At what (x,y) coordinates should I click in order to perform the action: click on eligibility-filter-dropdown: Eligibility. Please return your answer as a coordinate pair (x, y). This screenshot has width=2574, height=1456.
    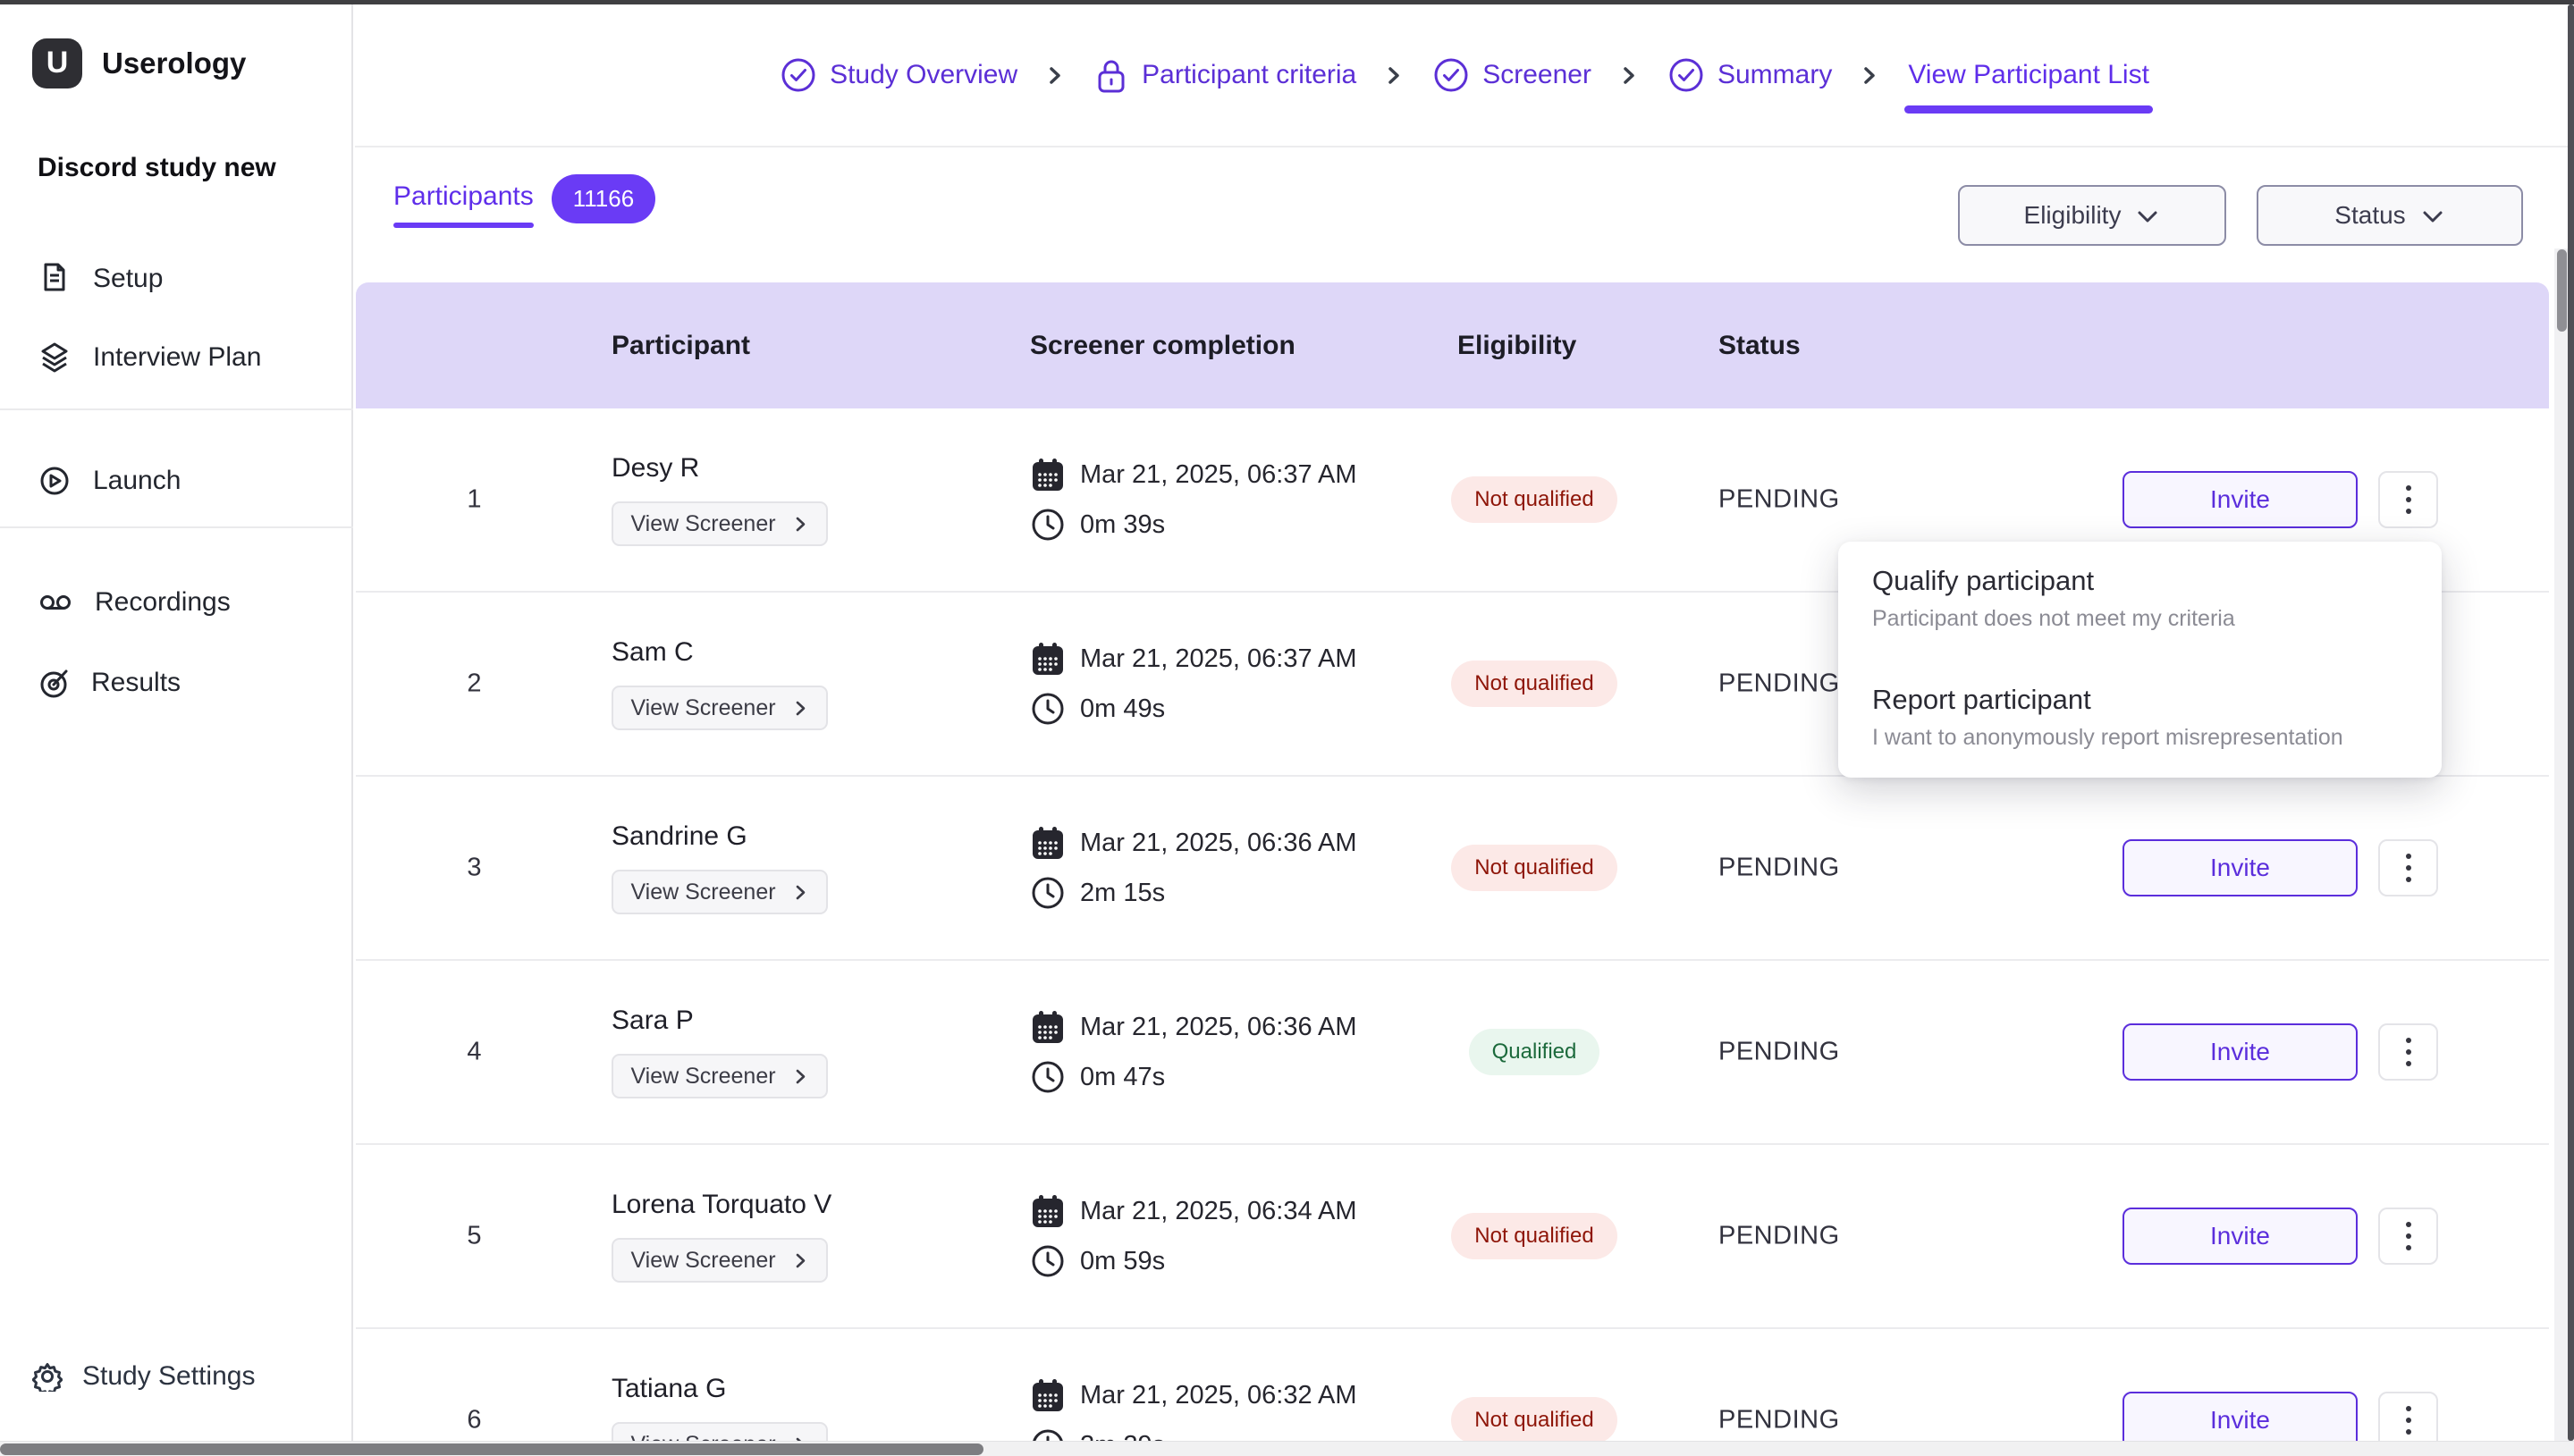
    Looking at the image, I should click on (2092, 215).